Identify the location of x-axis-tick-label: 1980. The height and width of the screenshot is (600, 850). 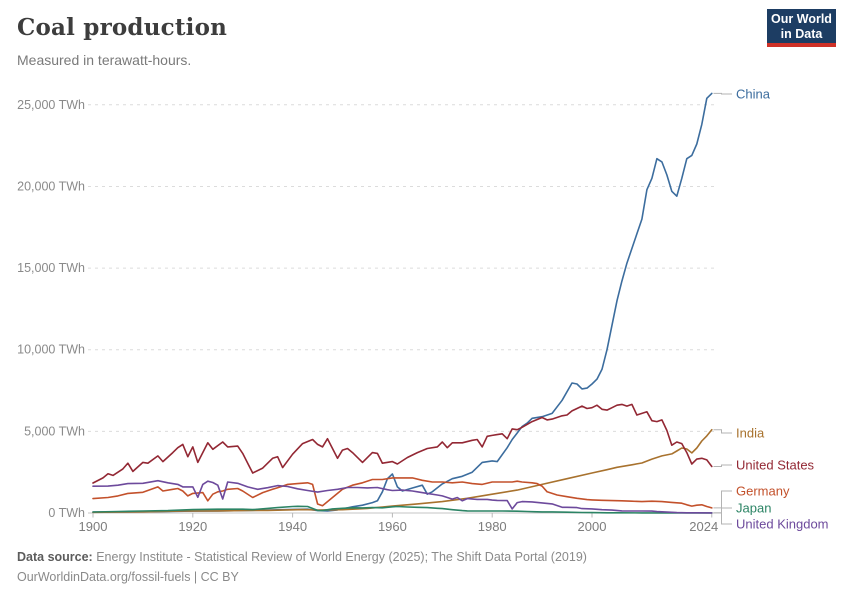
(492, 526).